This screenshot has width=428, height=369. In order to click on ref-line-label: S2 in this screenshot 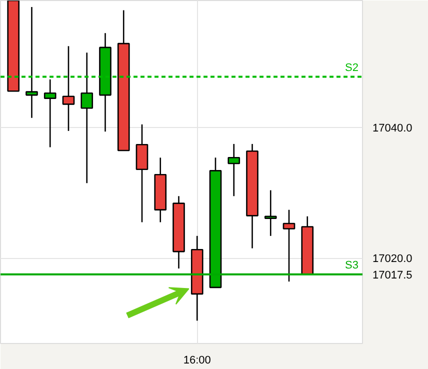, I will do `click(352, 68)`.